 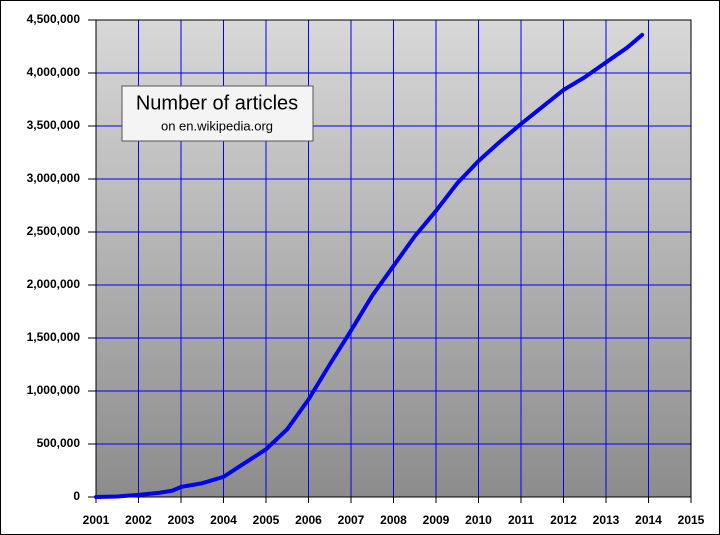 I want to click on y-tick-label: 2,500,000, so click(x=54, y=231).